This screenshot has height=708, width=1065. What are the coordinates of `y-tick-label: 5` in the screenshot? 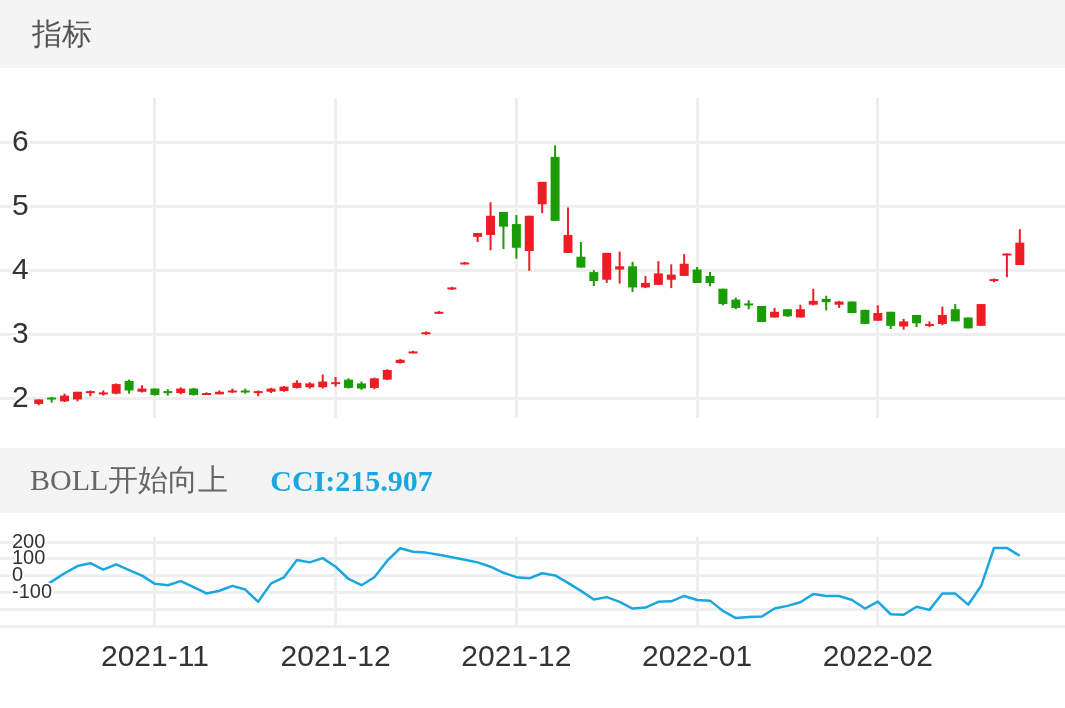 It's located at (20, 205).